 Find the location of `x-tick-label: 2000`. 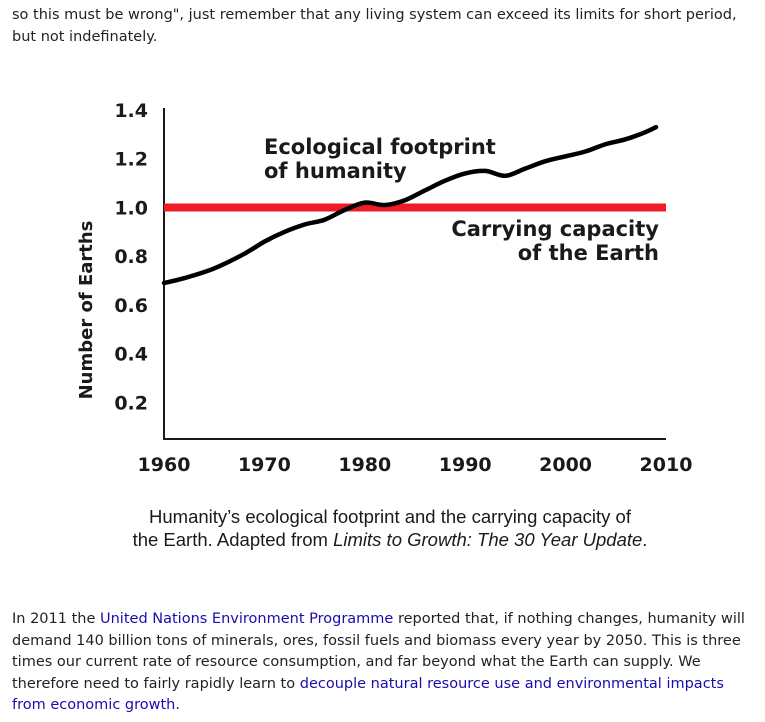

x-tick-label: 2000 is located at coordinates (565, 465).